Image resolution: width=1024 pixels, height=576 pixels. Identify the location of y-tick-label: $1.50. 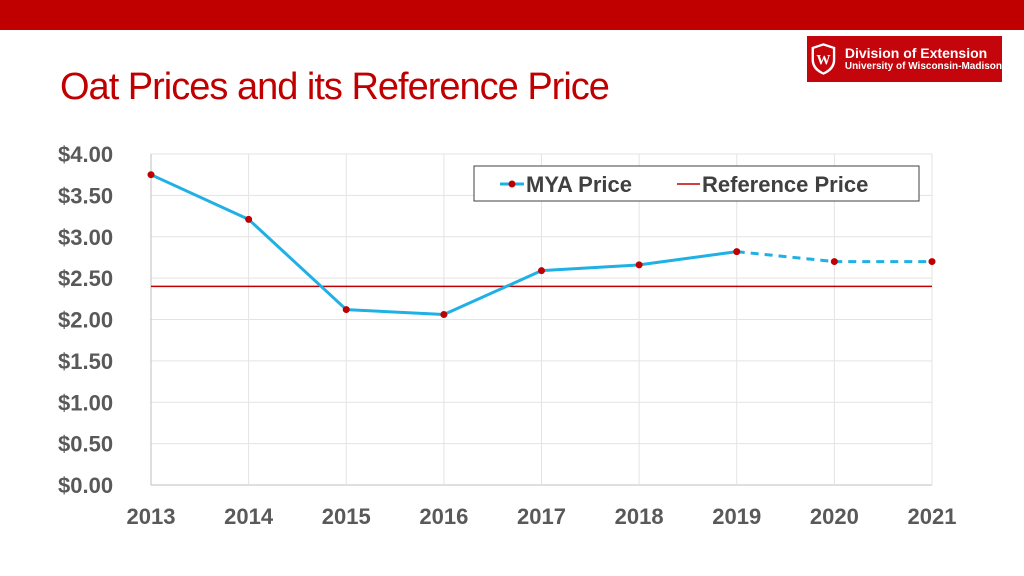
(85, 361).